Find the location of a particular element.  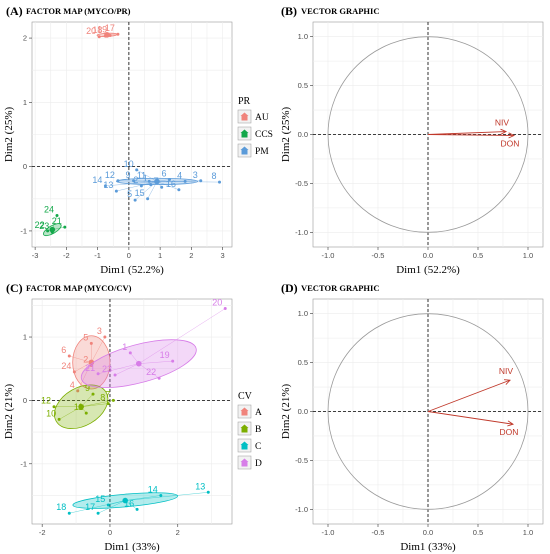

y-tick-label: -0.5 is located at coordinates (301, 183).